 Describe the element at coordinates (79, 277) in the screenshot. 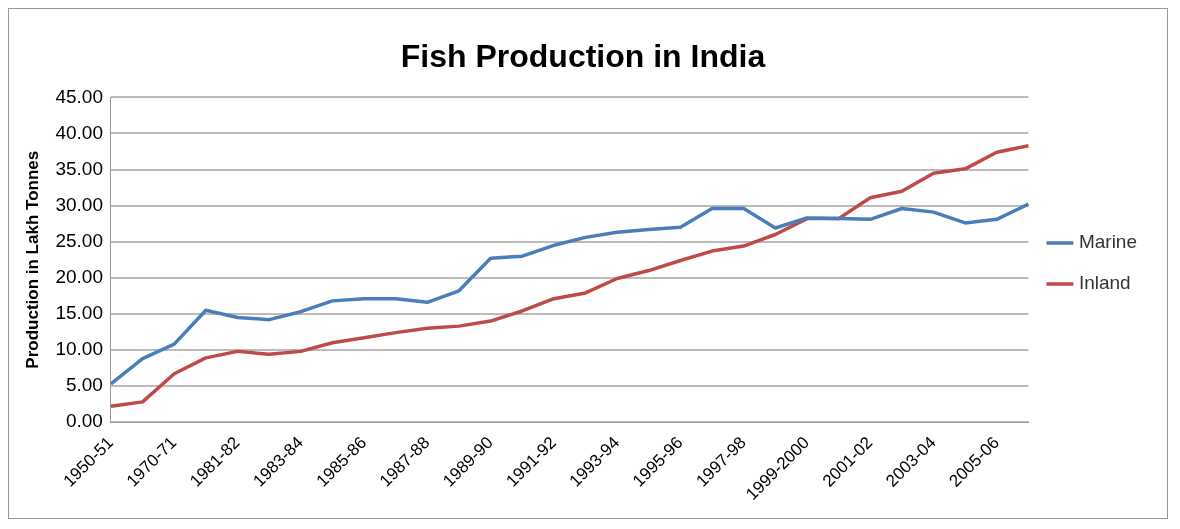

I see `y-tick-label: 20.00` at that location.